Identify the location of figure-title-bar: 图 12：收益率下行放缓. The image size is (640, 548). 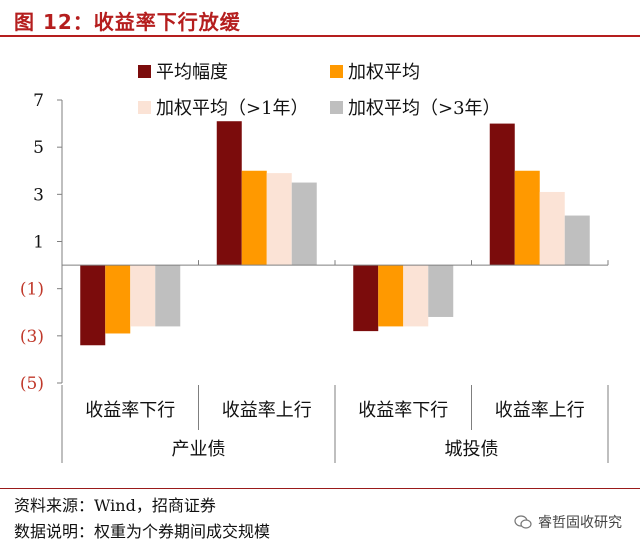
(320, 18).